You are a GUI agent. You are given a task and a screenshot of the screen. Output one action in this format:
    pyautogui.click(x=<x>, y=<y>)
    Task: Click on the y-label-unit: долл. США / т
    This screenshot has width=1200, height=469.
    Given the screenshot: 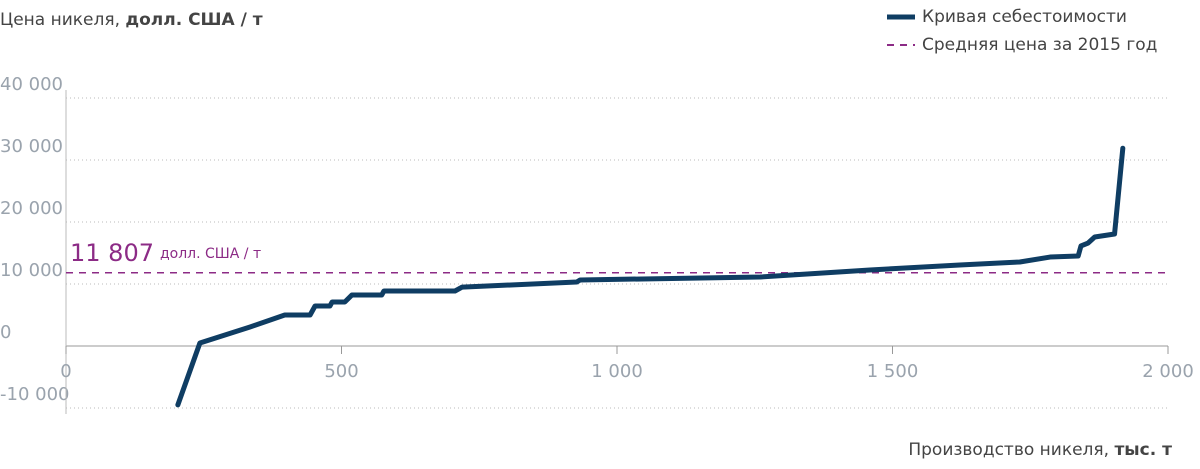 What is the action you would take?
    pyautogui.click(x=193, y=20)
    